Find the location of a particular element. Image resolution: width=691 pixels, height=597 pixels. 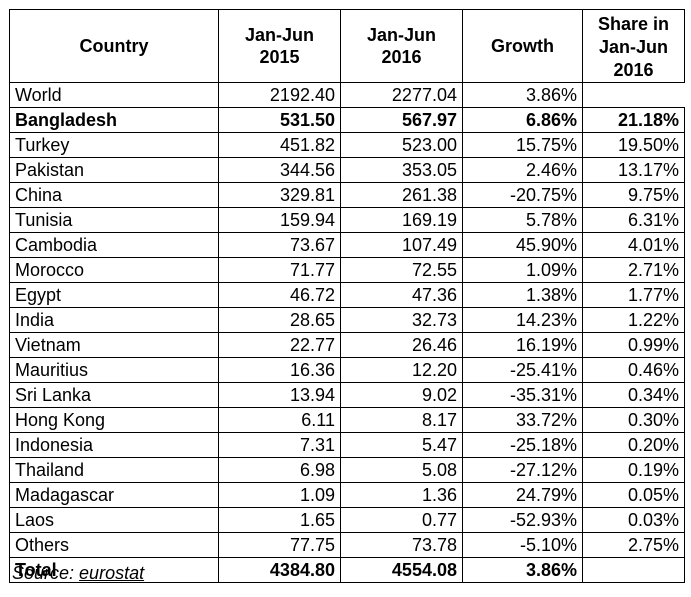

total-row: Total 4384.80 4554.08 3.86% is located at coordinates (347, 570).